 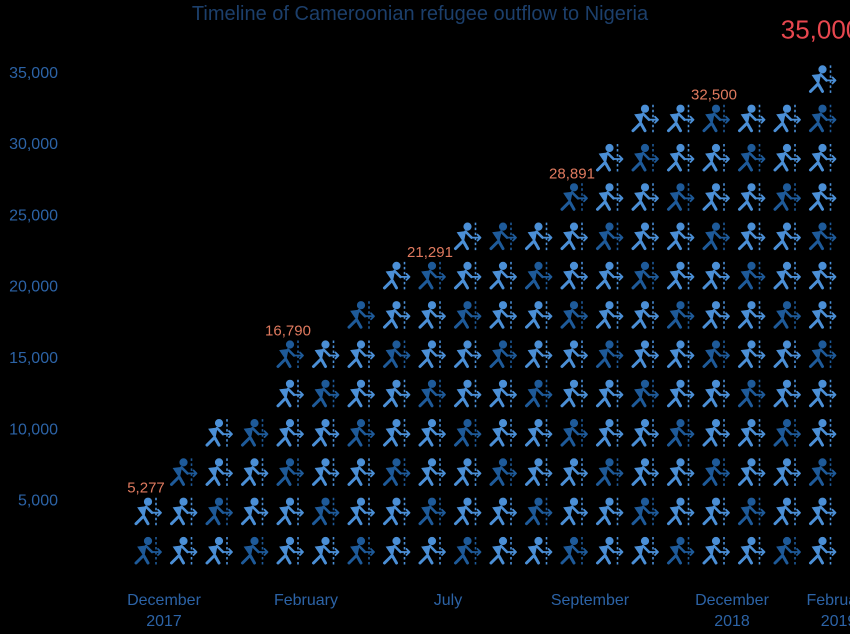 What do you see at coordinates (732, 621) in the screenshot?
I see `x-tick-label: 2018` at bounding box center [732, 621].